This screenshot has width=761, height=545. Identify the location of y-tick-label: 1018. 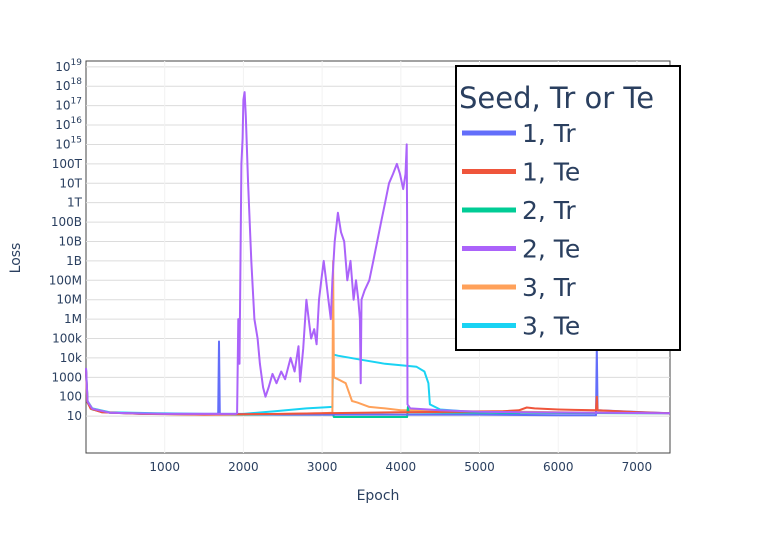
(68, 85).